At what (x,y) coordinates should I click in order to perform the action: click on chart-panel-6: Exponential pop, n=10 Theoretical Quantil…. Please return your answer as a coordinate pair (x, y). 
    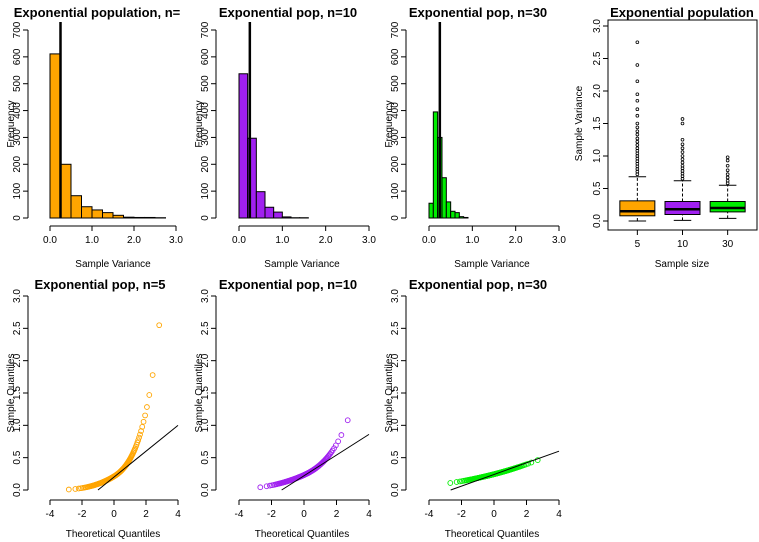
    Looking at the image, I should click on (283, 408).